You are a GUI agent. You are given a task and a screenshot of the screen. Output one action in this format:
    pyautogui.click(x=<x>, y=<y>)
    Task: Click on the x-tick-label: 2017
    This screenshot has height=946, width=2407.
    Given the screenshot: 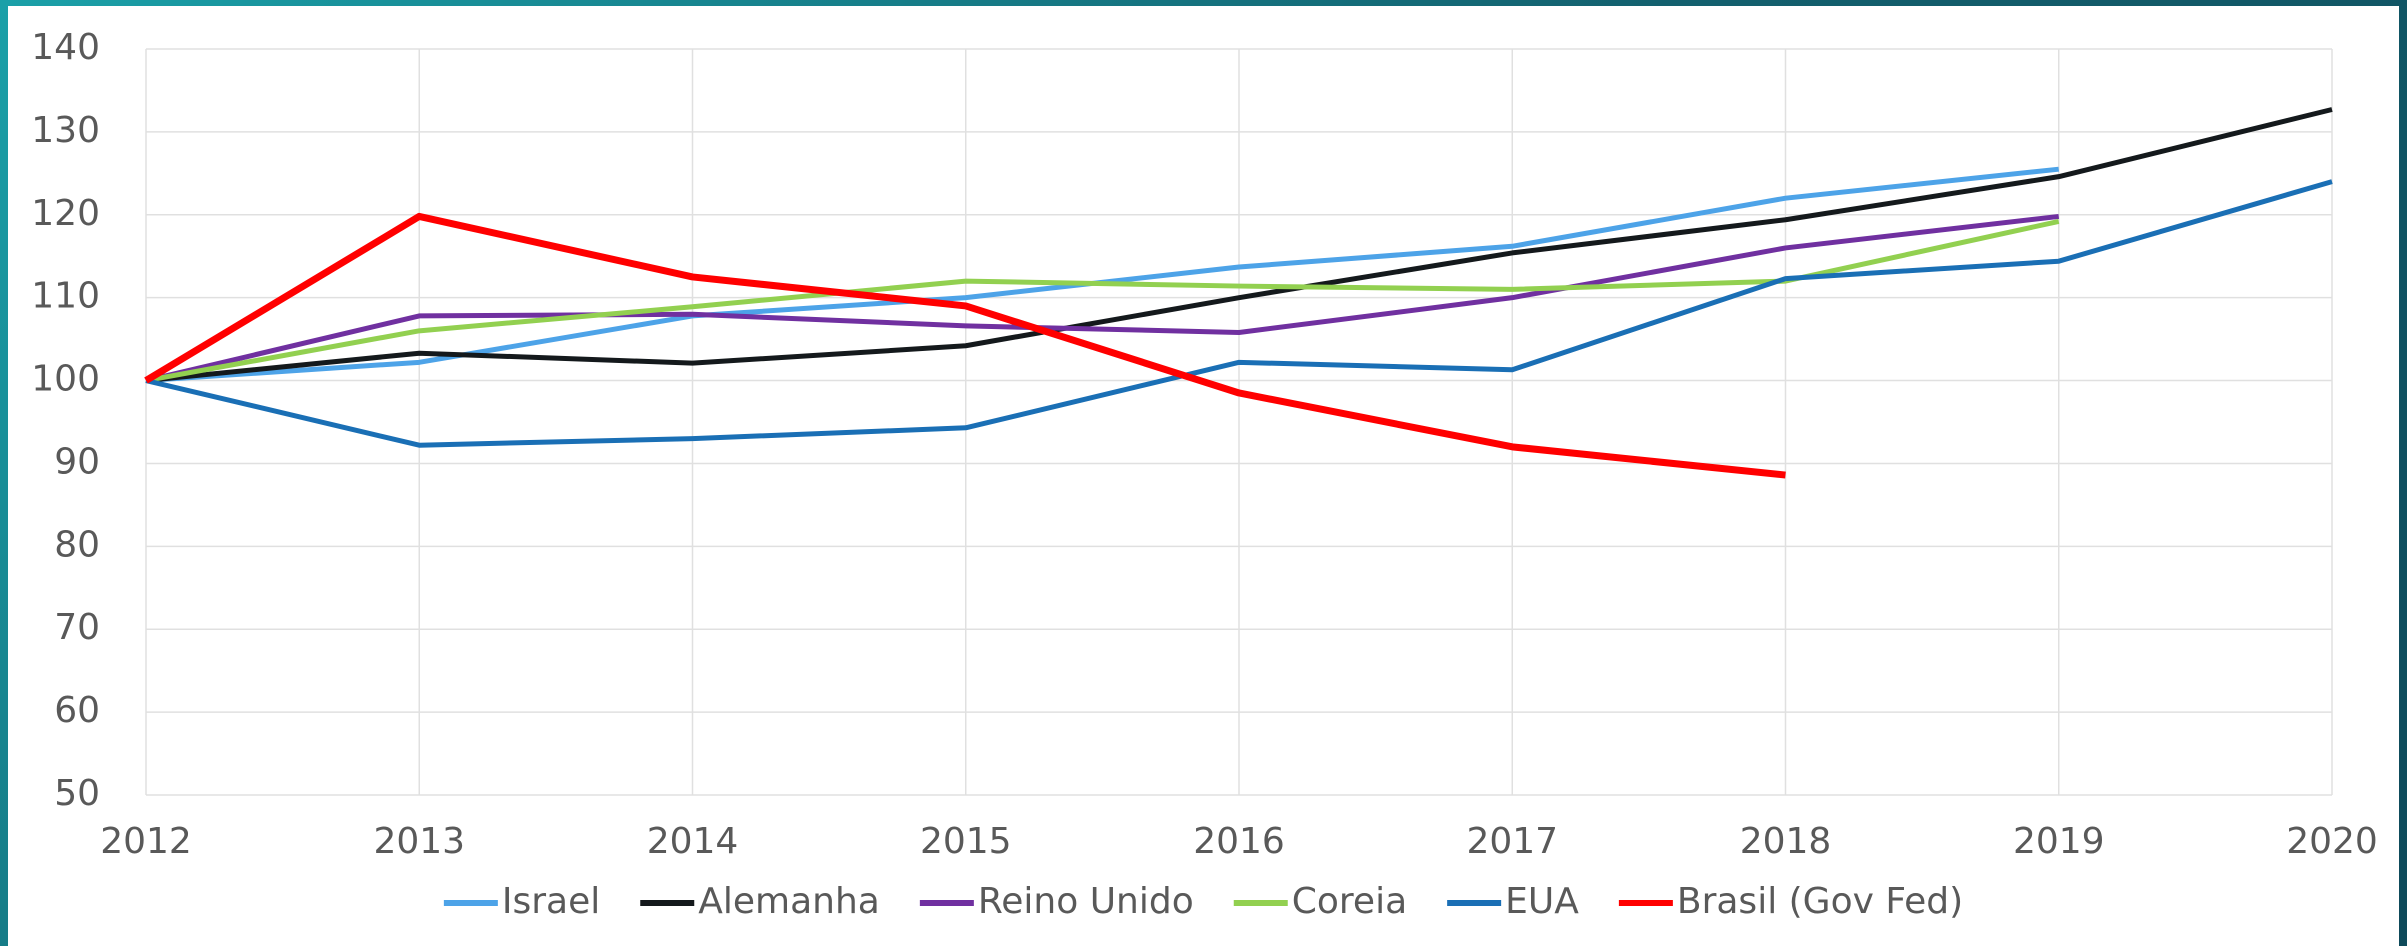 What is the action you would take?
    pyautogui.click(x=1512, y=841)
    